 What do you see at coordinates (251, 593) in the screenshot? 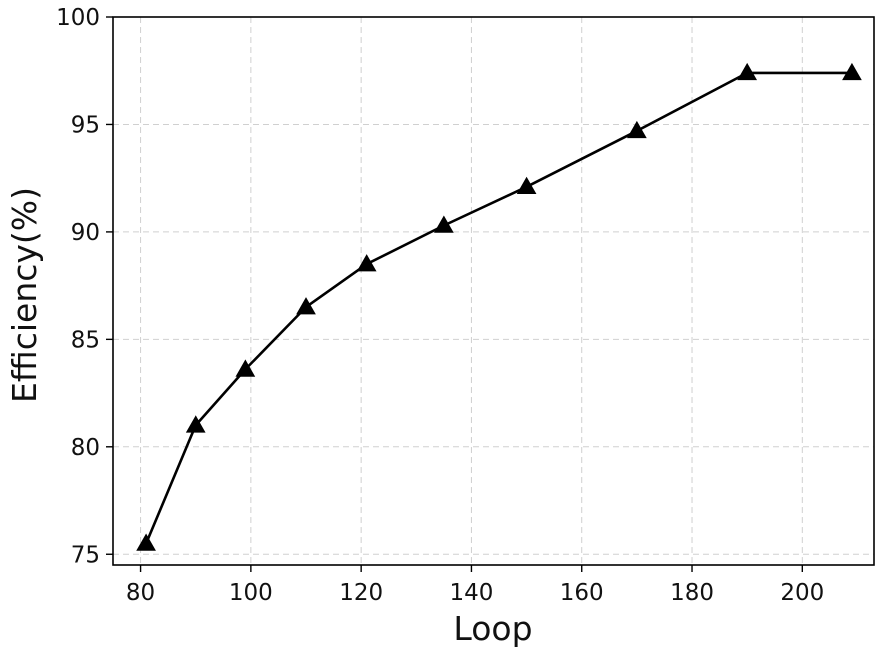
I see `x-tick-label: 100` at bounding box center [251, 593].